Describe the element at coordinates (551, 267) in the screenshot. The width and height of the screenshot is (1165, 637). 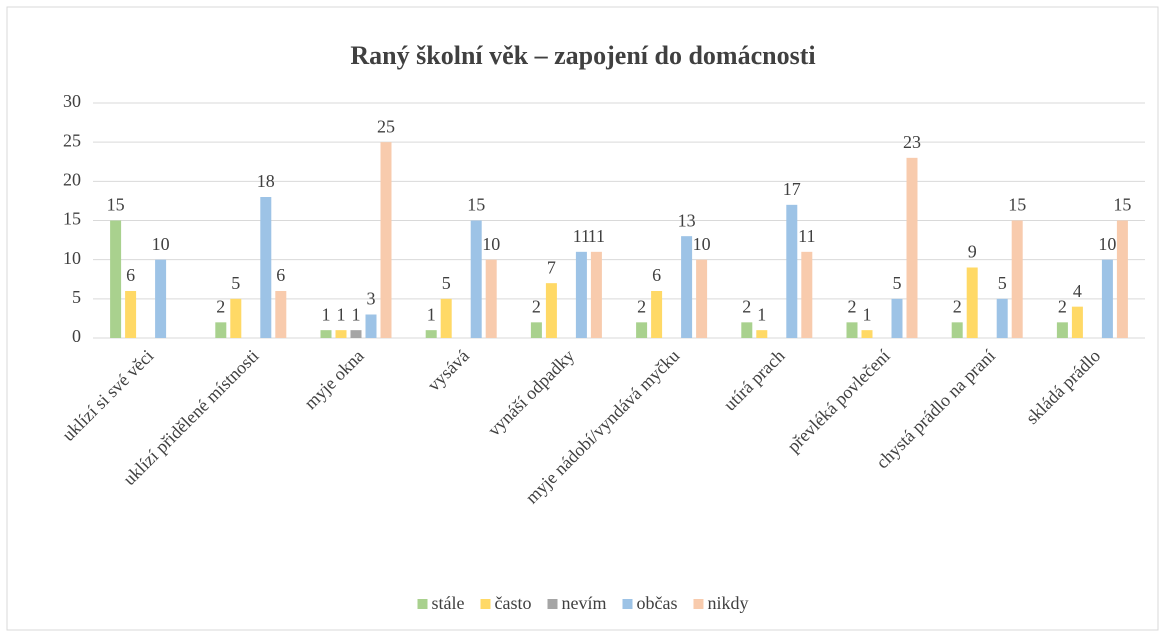
I see `data-label: 7` at that location.